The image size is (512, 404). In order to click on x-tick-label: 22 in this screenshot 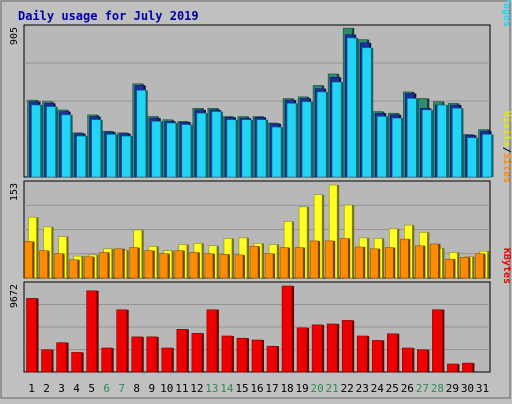, I will do `click(347, 388)`.